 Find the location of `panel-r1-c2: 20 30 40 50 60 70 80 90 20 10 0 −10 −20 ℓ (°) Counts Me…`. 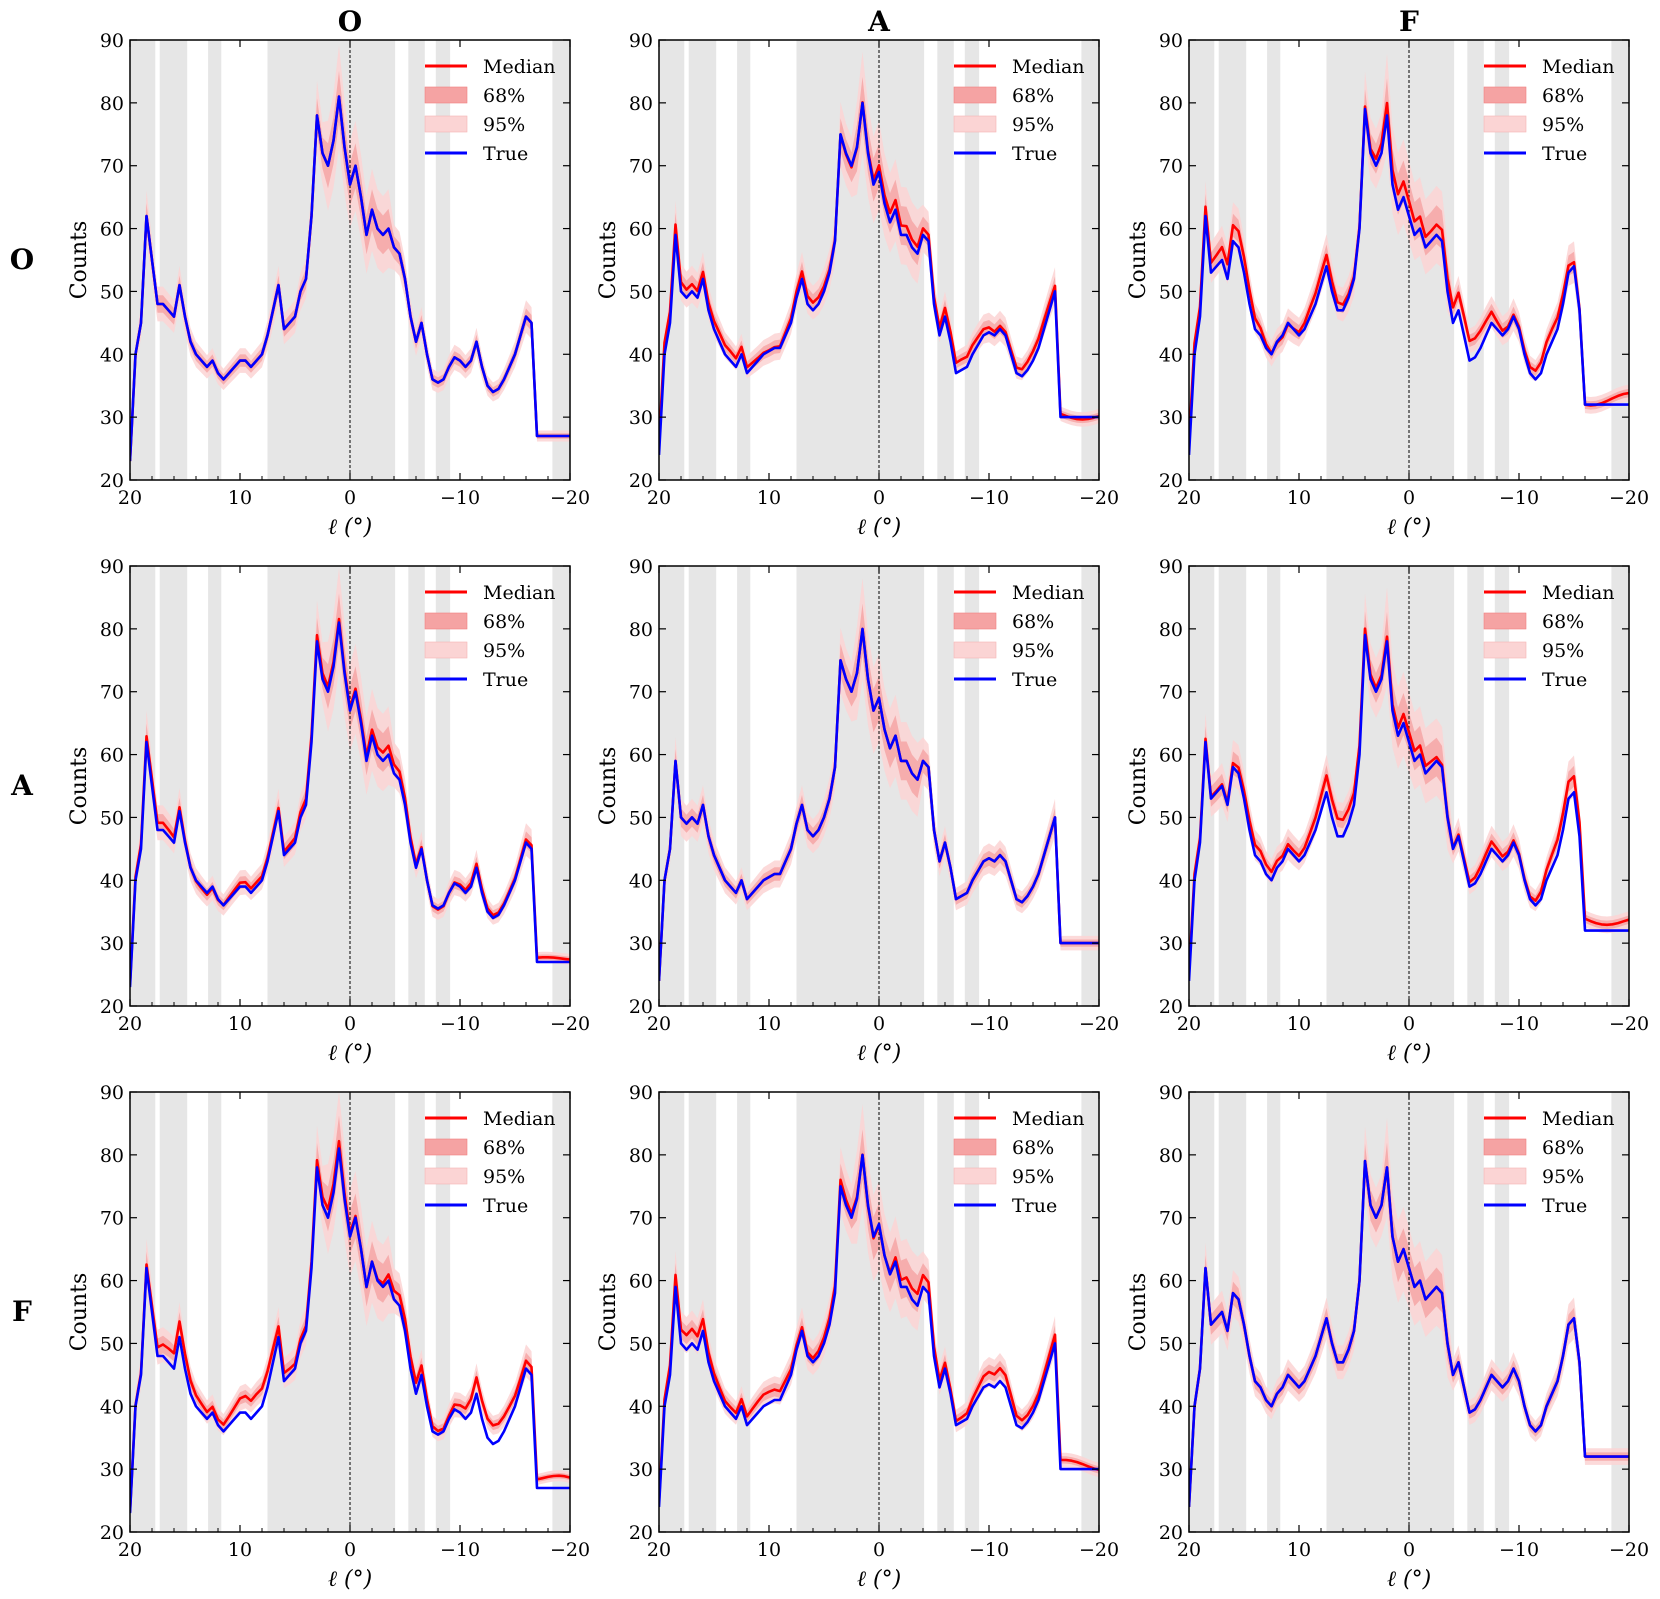

panel-r1-c2: 20 30 40 50 60 70 80 90 20 10 0 −10 −20 ℓ (°) Counts Me… is located at coordinates (857, 285).